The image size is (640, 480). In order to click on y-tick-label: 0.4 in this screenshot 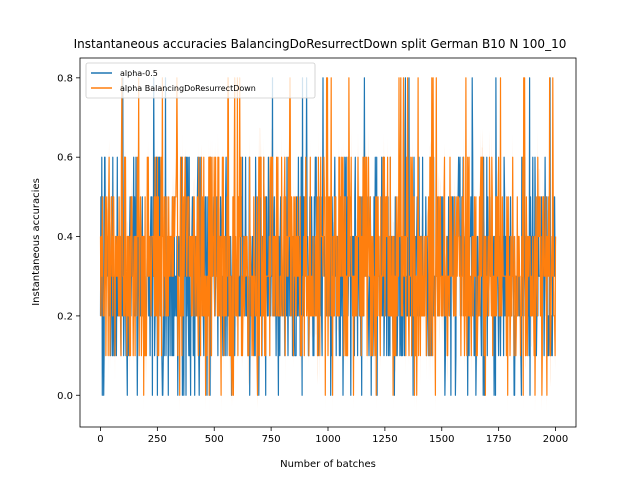, I will do `click(65, 237)`.